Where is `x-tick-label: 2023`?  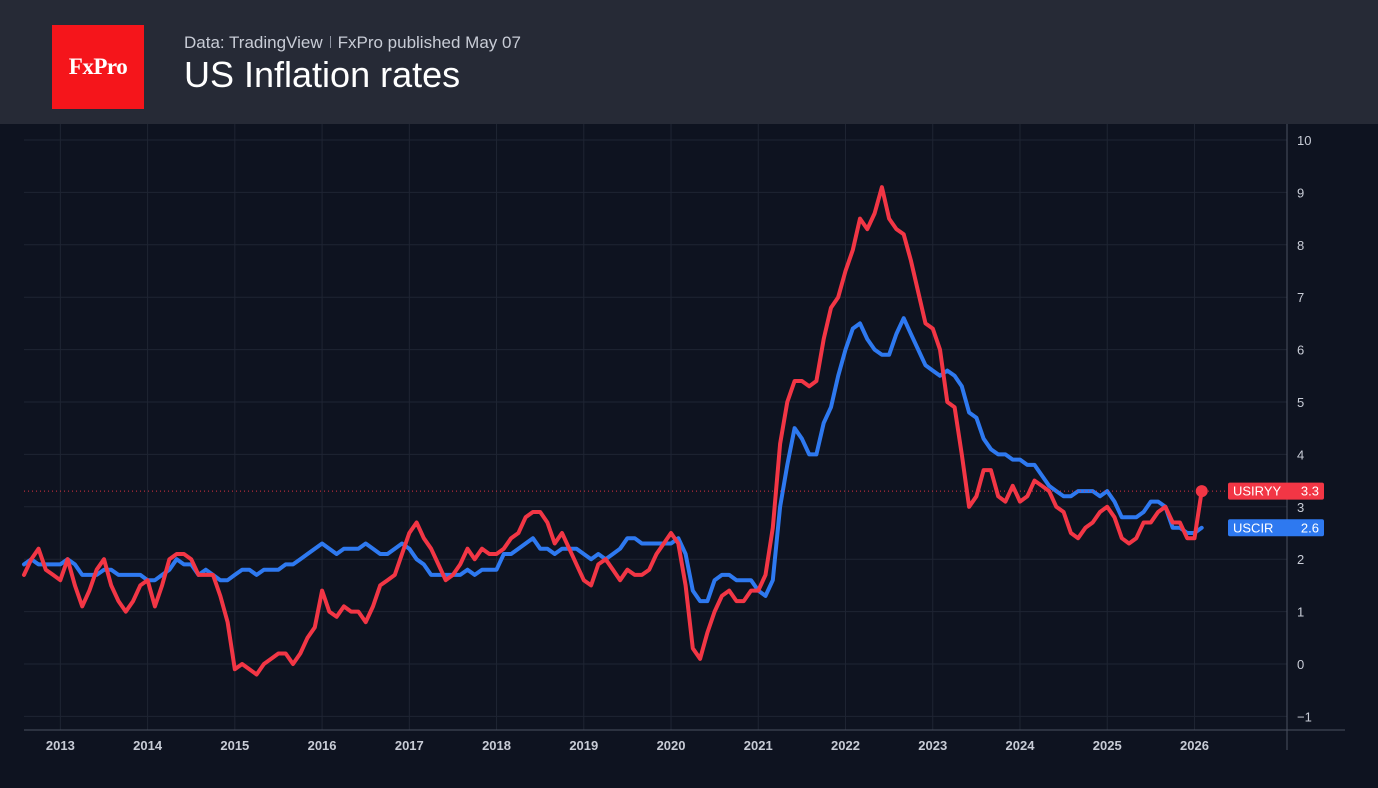 x-tick-label: 2023 is located at coordinates (932, 745).